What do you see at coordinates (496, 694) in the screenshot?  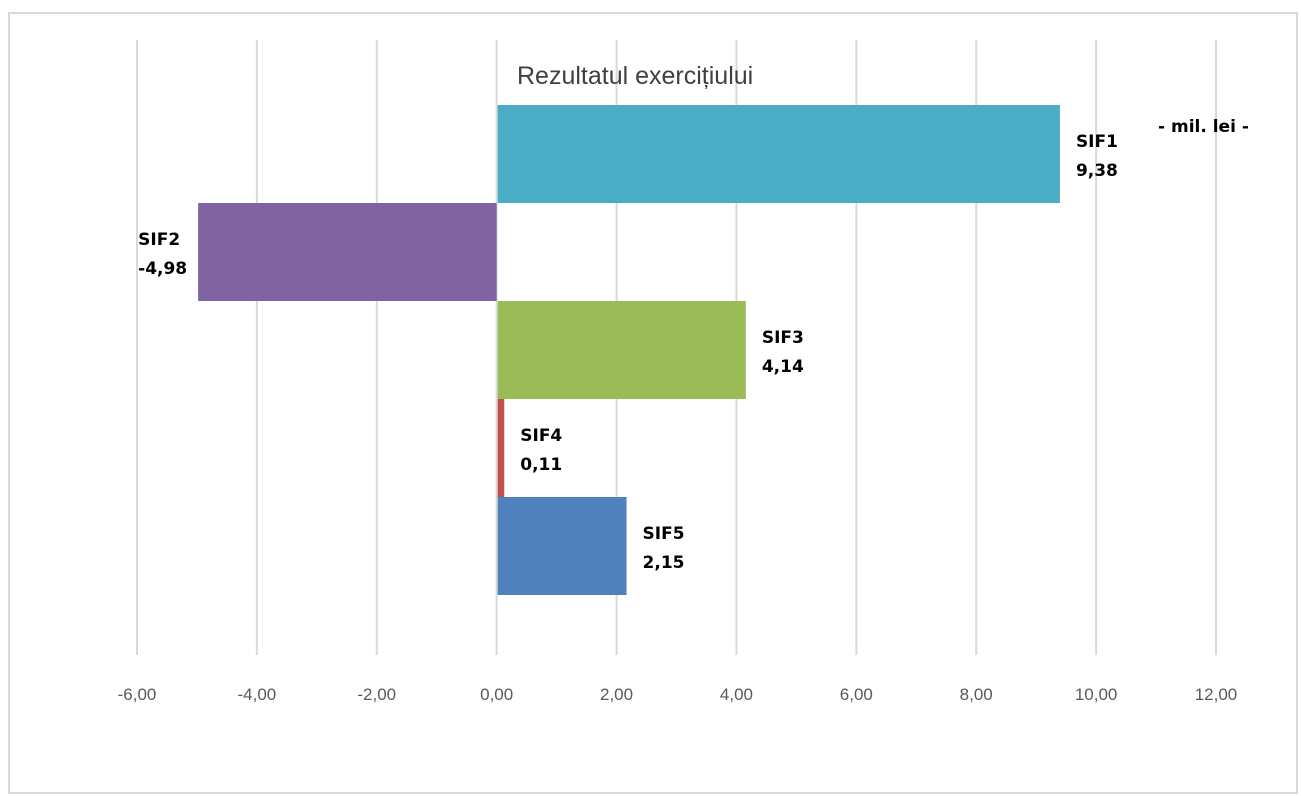 I see `x-tick-label: 0,00` at bounding box center [496, 694].